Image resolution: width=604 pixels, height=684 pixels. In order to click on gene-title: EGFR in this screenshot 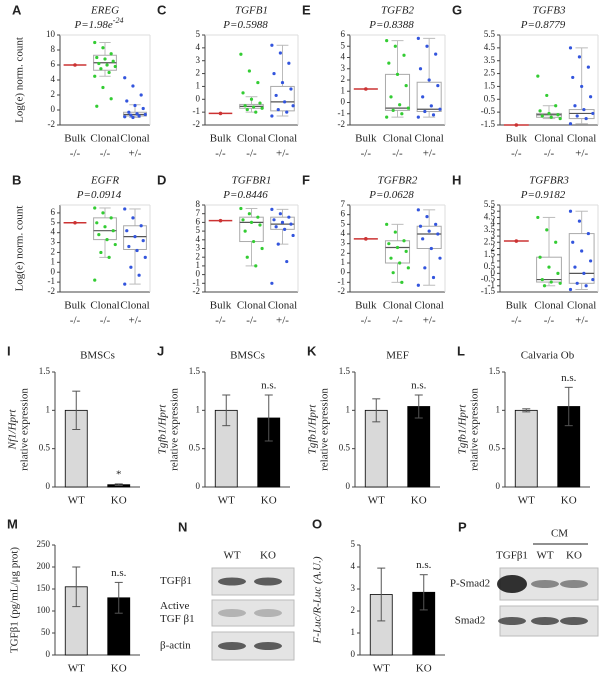, I will do `click(104, 181)`.